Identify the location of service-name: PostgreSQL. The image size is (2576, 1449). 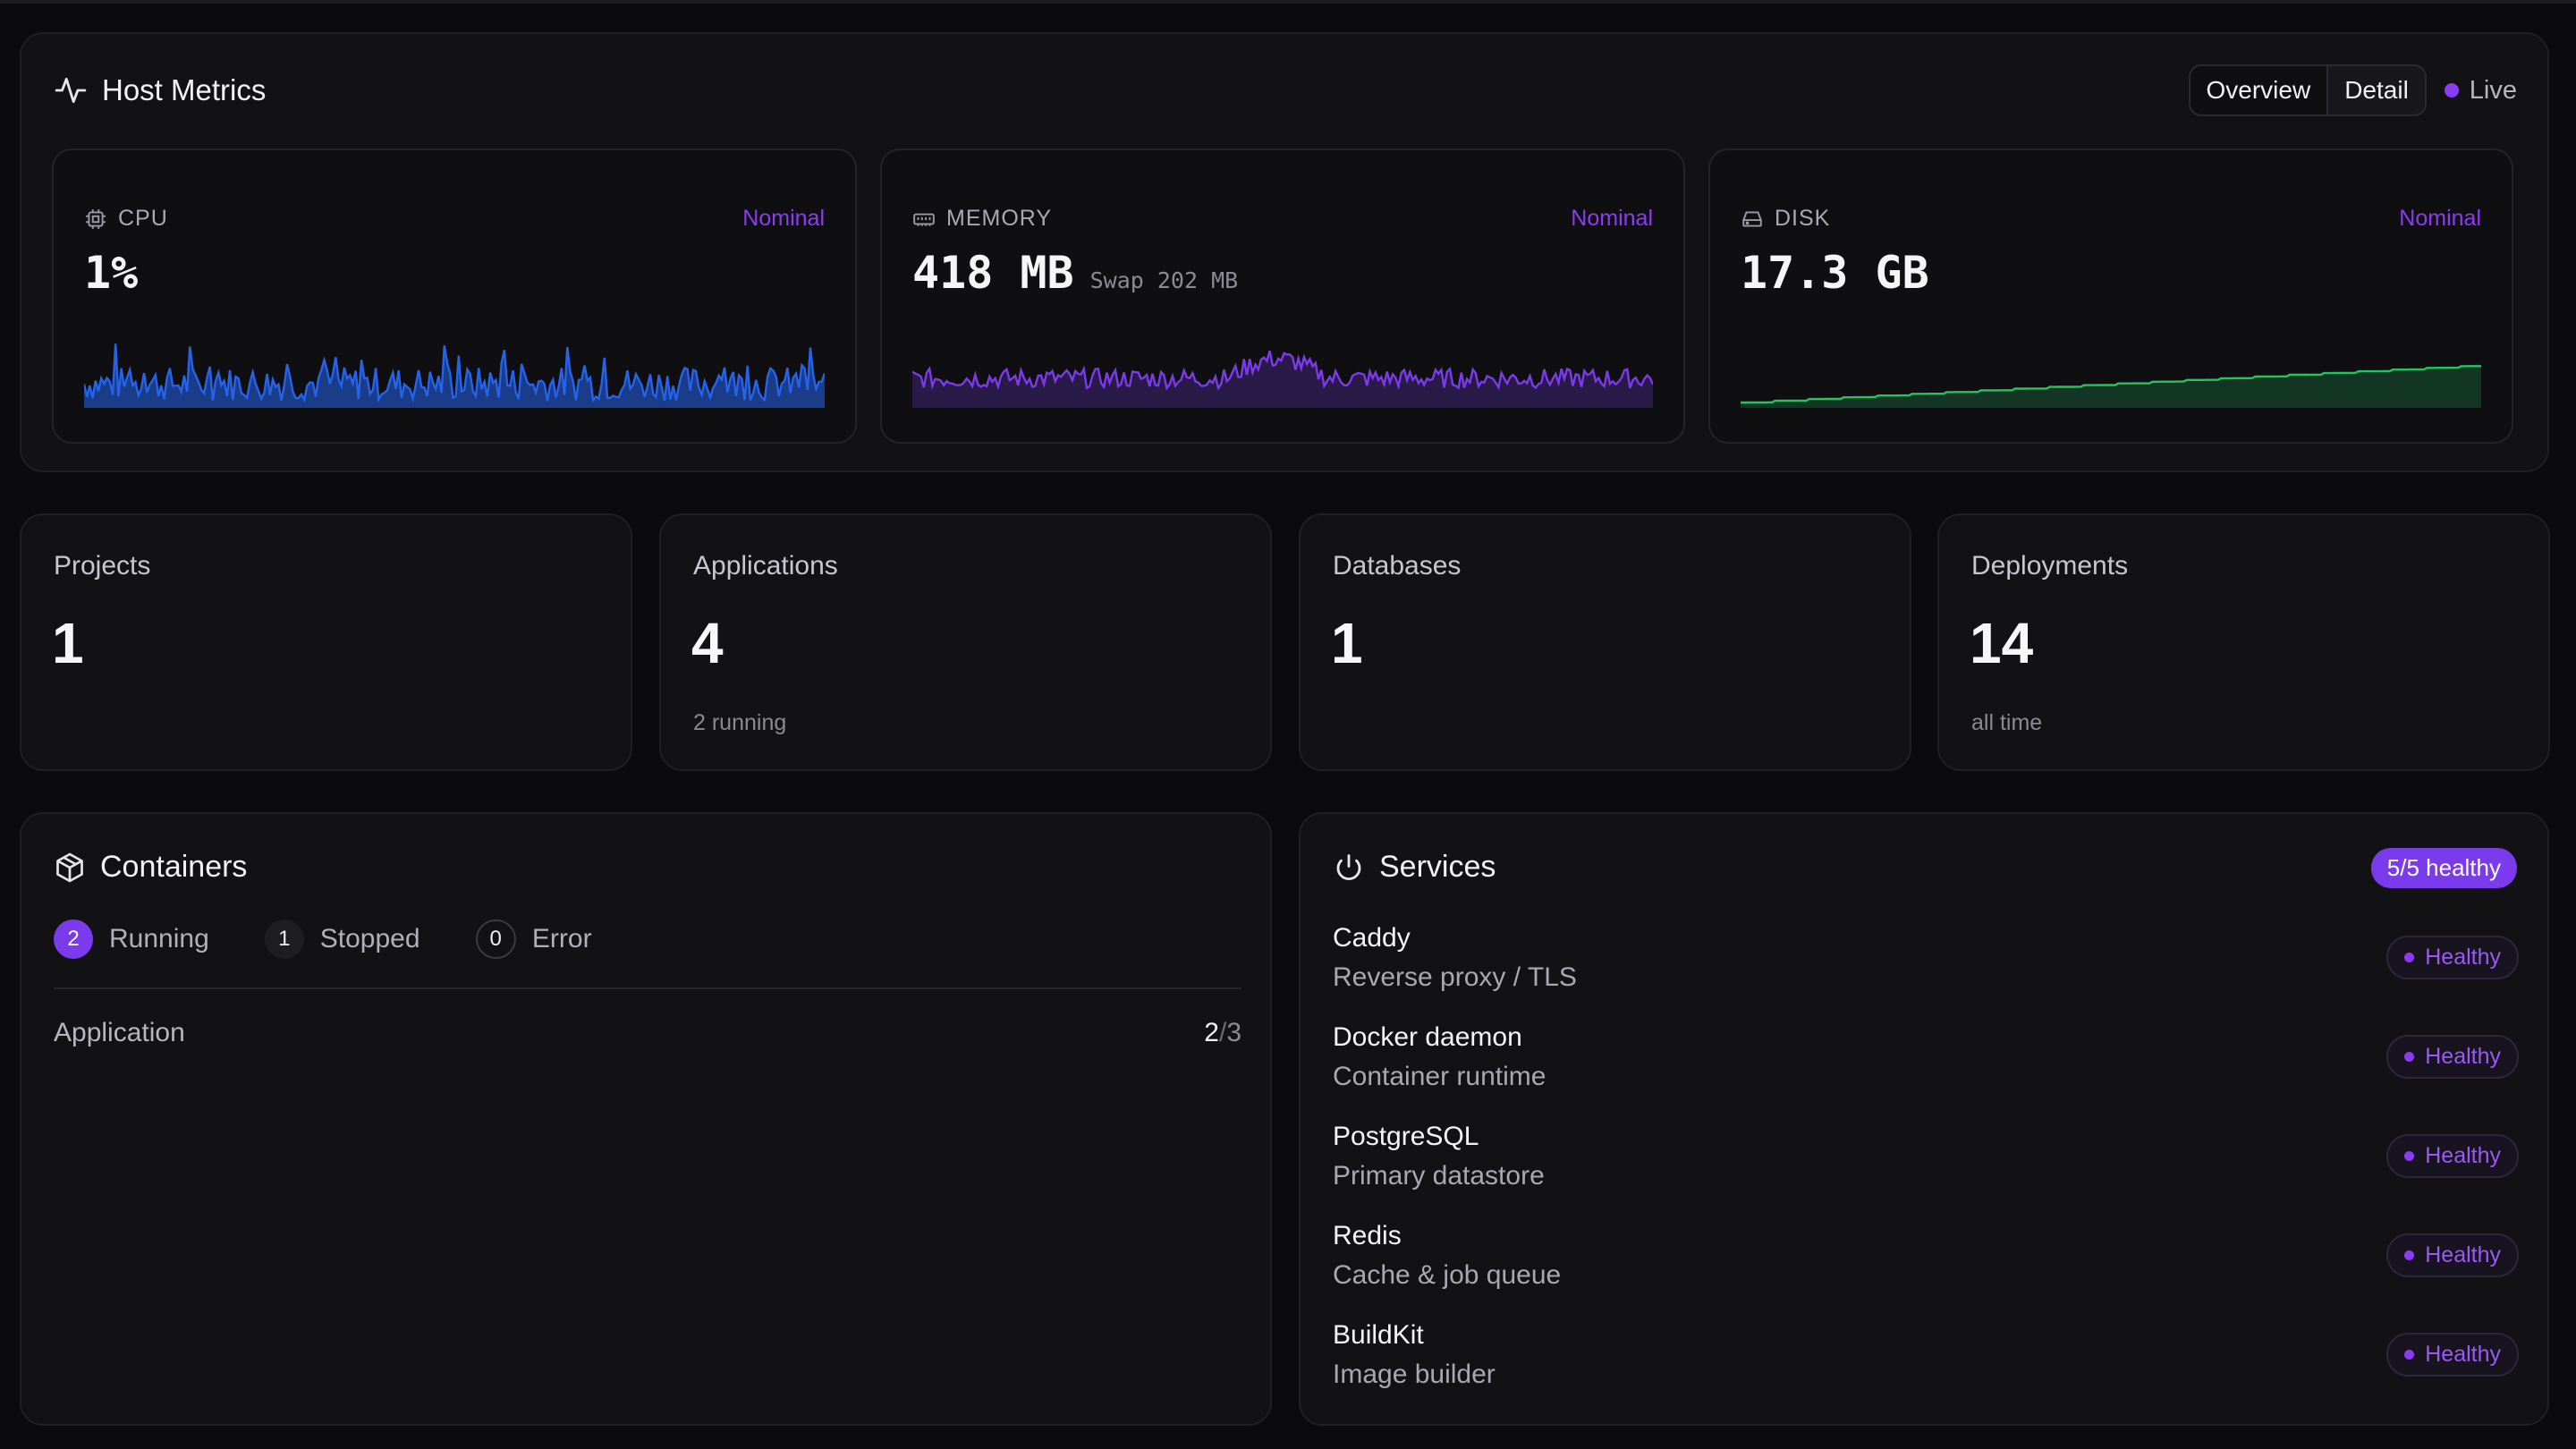
(1406, 1136).